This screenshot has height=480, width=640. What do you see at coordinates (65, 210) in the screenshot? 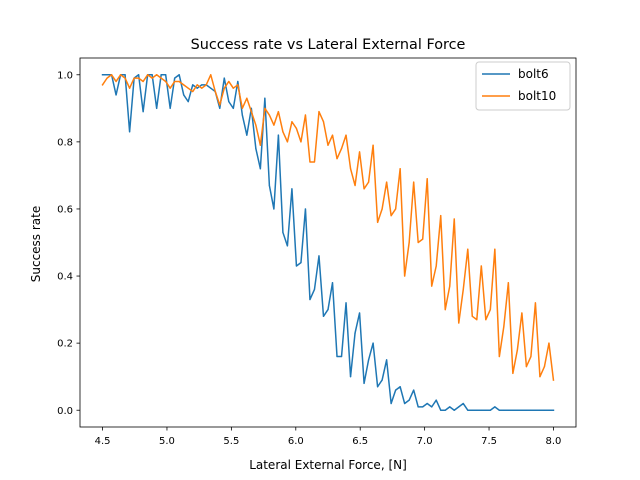
I see `y-tick-label: 0.6` at bounding box center [65, 210].